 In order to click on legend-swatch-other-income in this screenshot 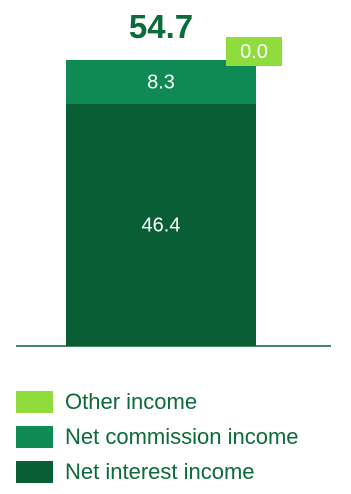, I will do `click(34, 402)`.